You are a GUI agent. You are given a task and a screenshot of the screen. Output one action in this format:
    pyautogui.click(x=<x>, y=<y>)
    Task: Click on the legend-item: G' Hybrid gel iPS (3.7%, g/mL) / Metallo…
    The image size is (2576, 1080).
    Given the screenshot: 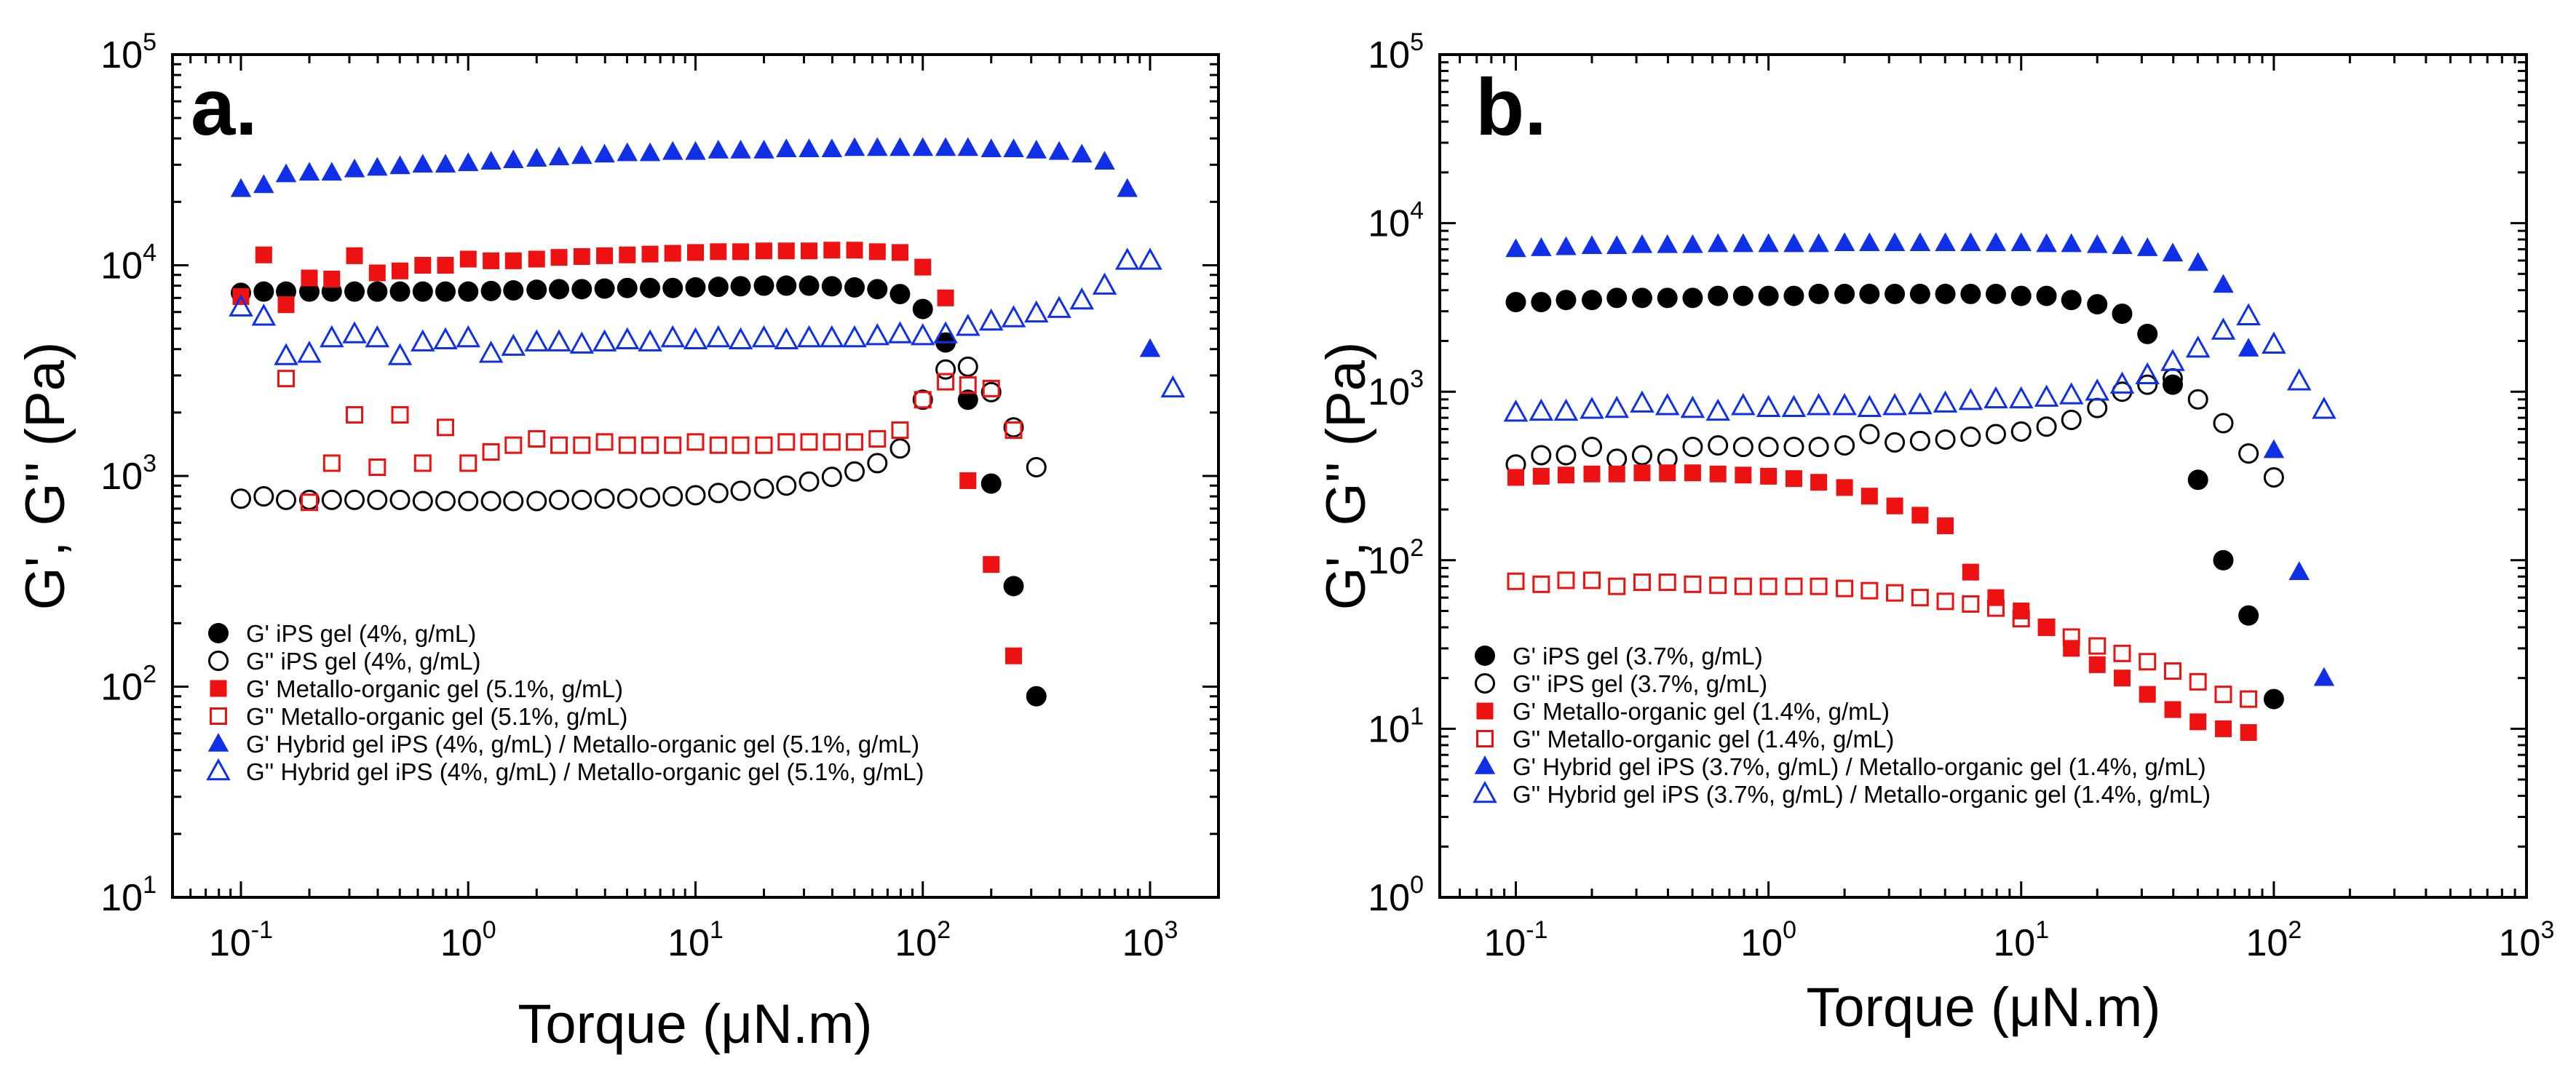 What is the action you would take?
    pyautogui.click(x=1840, y=766)
    